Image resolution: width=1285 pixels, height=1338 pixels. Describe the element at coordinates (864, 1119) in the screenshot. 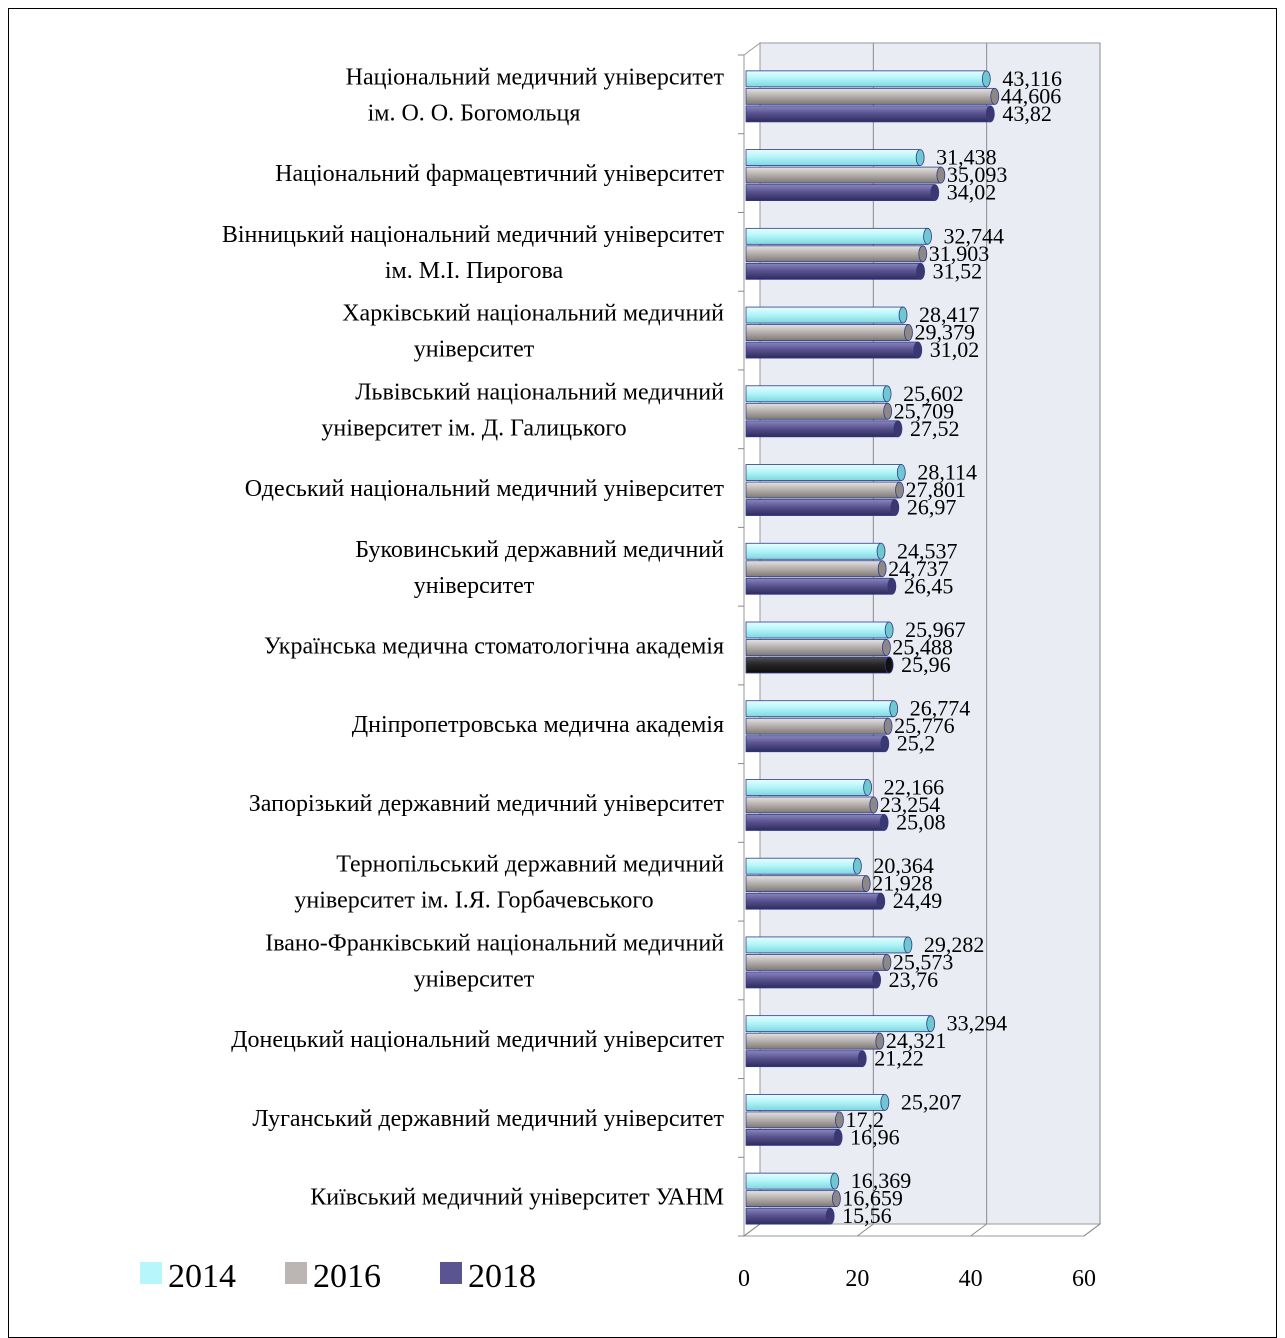

I see `value-label: 17,2` at that location.